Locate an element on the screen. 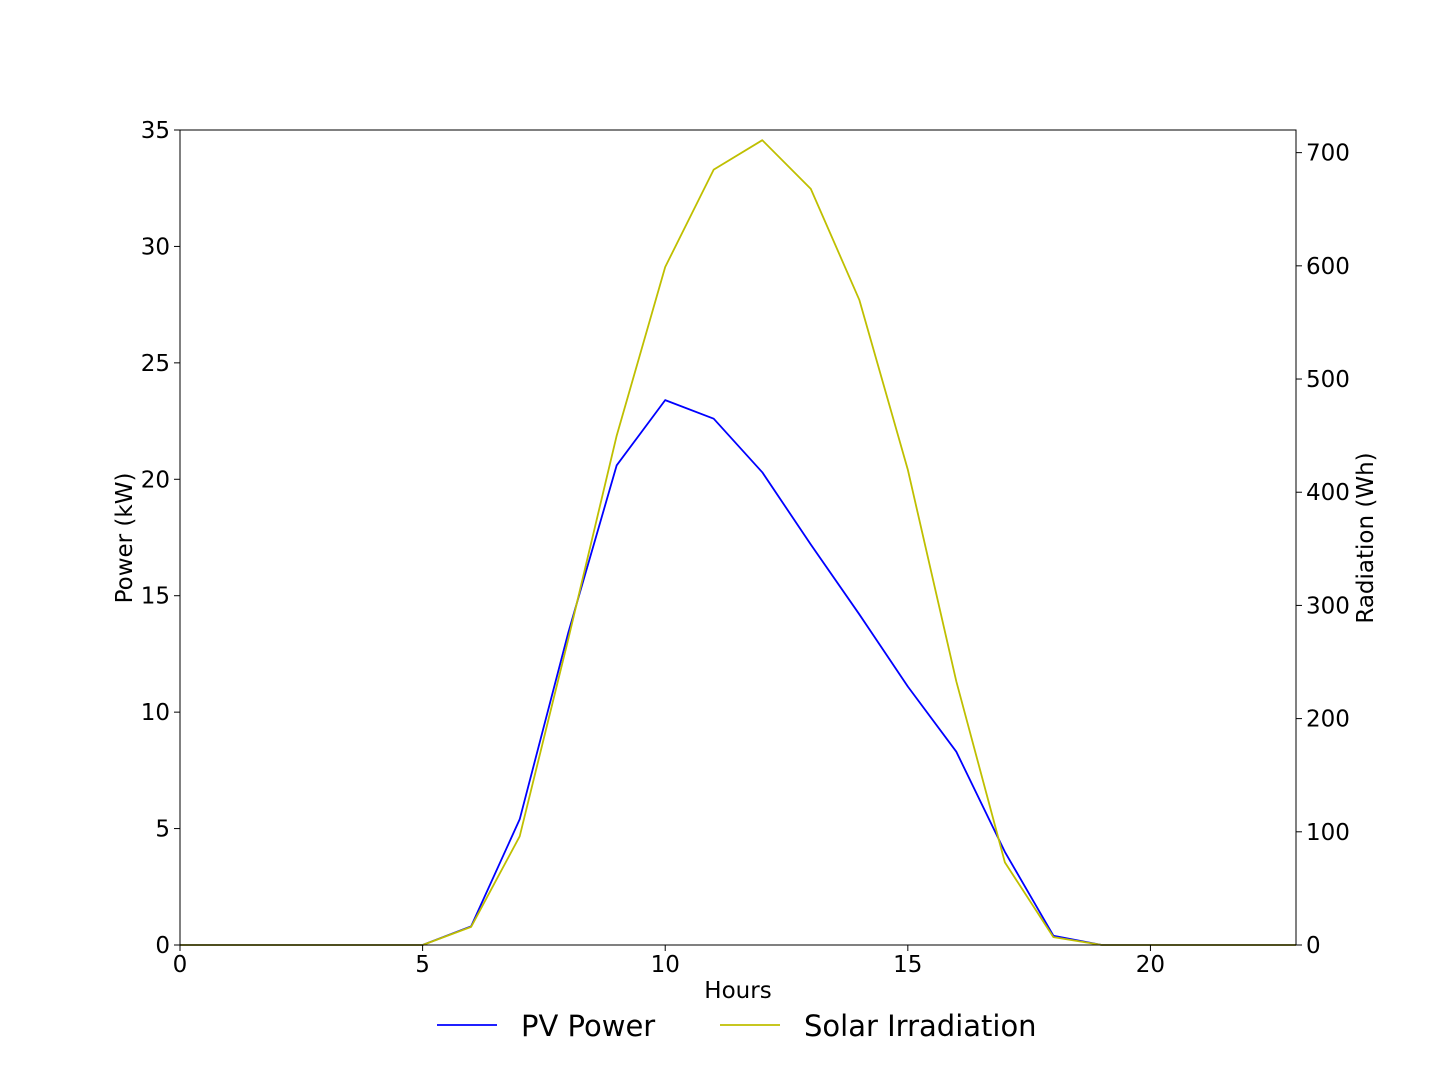  left-y-tick-label: 30 is located at coordinates (155, 247).